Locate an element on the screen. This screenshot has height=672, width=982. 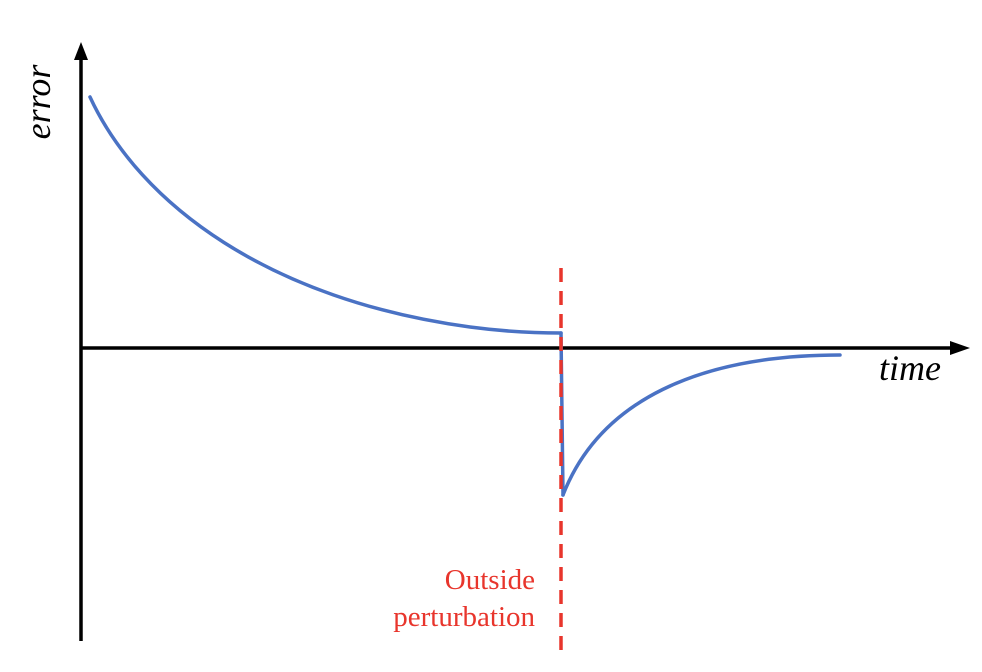
y-axis-label: error is located at coordinates (38, 102).